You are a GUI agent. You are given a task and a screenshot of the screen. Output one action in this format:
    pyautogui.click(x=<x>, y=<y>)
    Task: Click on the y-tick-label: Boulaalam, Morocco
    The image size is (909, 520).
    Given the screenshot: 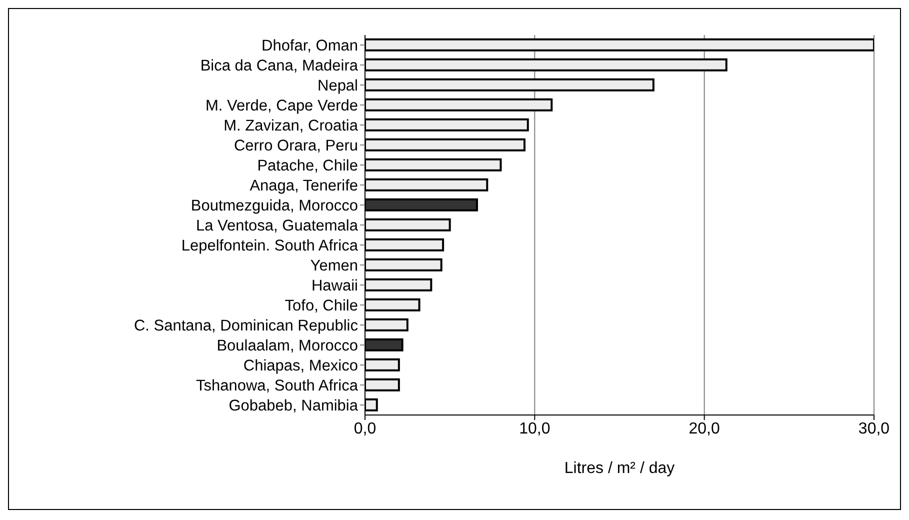 What is the action you would take?
    pyautogui.click(x=287, y=346)
    